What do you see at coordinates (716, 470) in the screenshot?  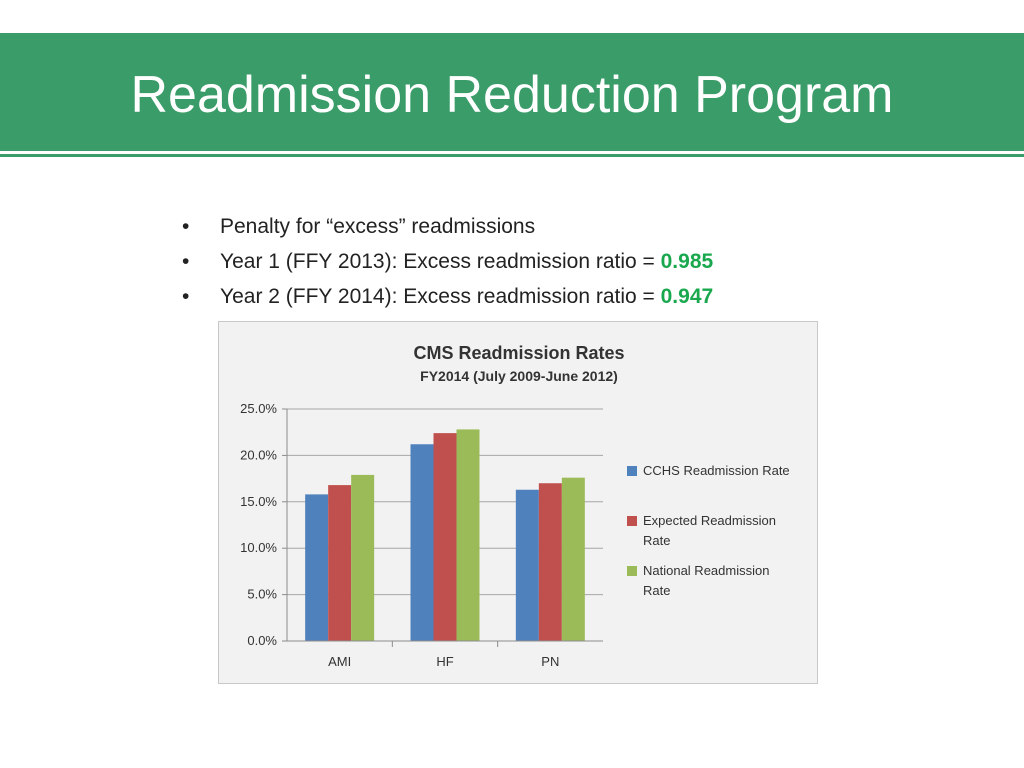 I see `legend-label: CCHS Readmission Rate` at bounding box center [716, 470].